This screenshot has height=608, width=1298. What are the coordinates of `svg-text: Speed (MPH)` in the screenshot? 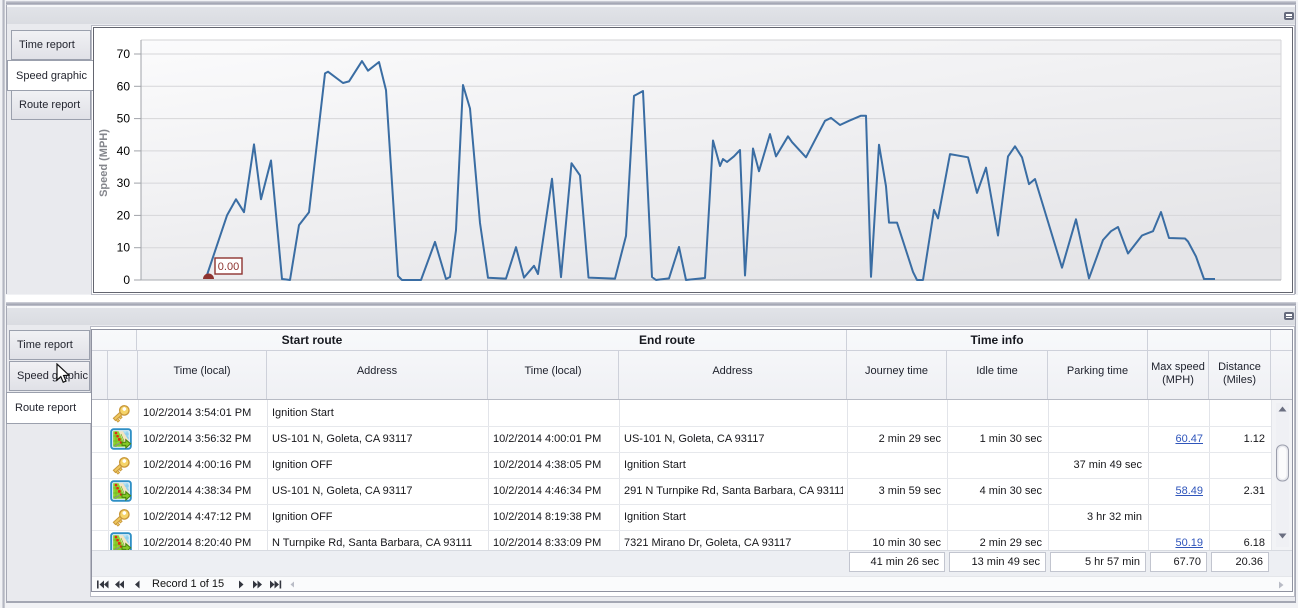 It's located at (104, 163).